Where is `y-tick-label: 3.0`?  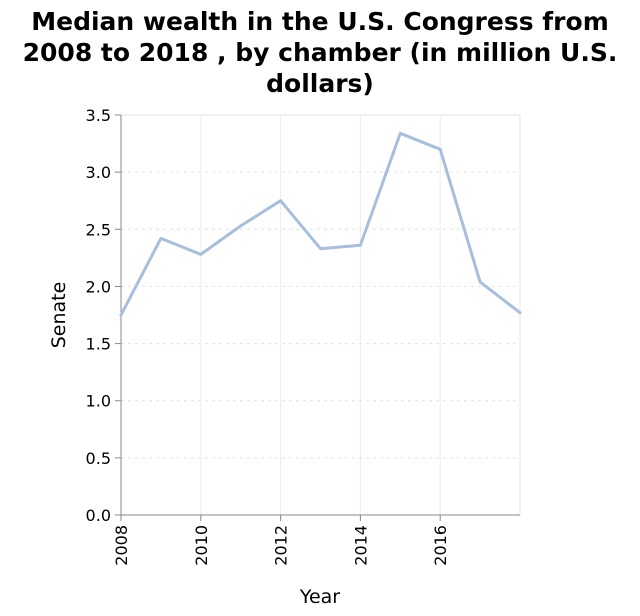
y-tick-label: 3.0 is located at coordinates (98, 172).